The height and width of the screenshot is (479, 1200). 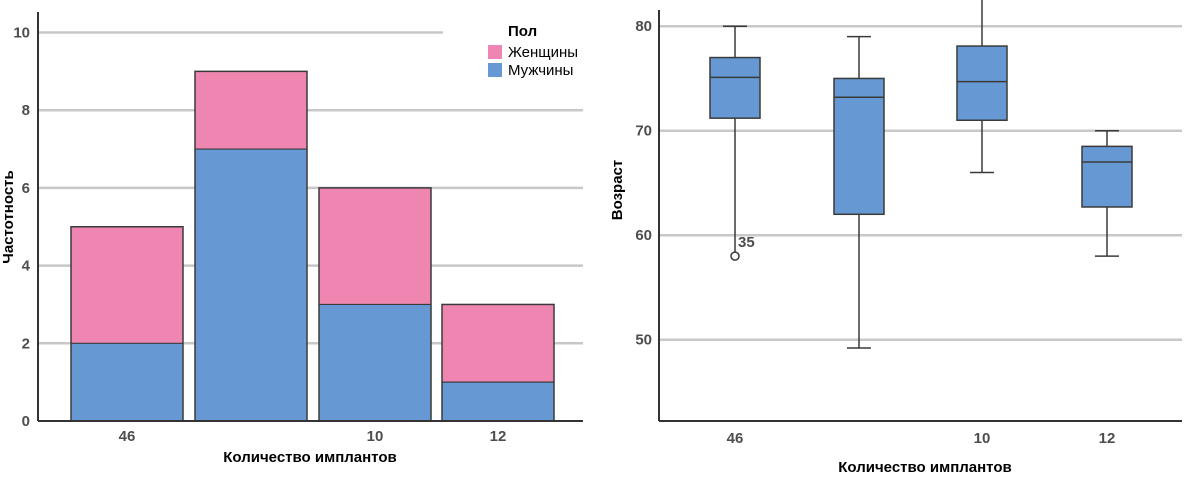 What do you see at coordinates (21, 228) in the screenshot?
I see `bar-chart-y-ticks: 0 2 4 6 8 10` at bounding box center [21, 228].